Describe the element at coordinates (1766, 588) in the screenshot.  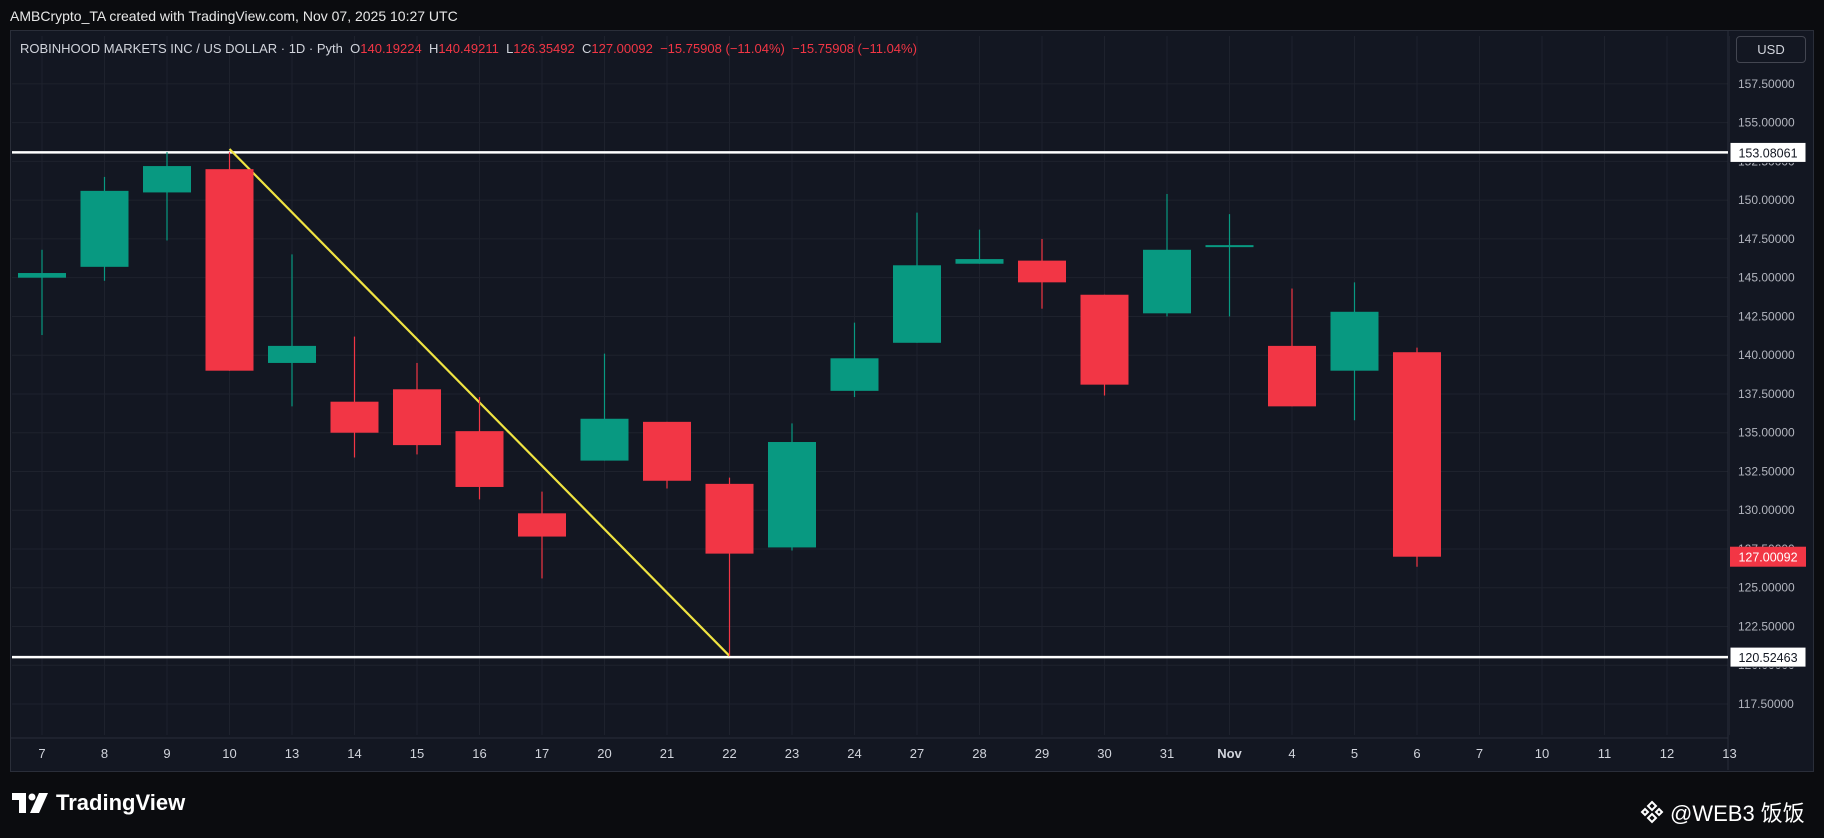
I see `y-tick-label: 125.00000` at that location.